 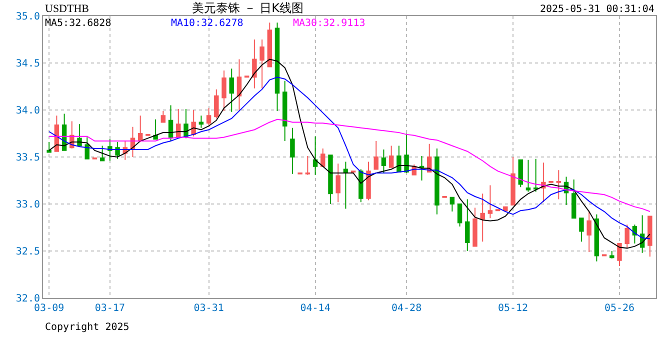 What do you see at coordinates (67, 9) in the screenshot?
I see `chart-subtitle: USDTHB` at bounding box center [67, 9].